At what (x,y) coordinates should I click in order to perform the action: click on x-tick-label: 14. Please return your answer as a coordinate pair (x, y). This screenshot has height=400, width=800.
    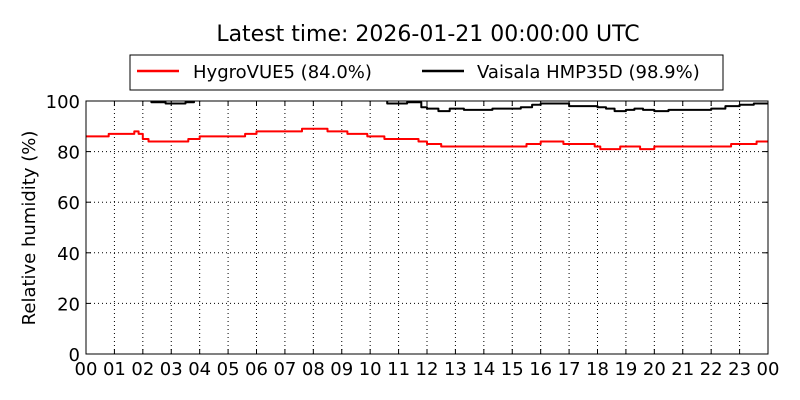
    Looking at the image, I should click on (483, 369).